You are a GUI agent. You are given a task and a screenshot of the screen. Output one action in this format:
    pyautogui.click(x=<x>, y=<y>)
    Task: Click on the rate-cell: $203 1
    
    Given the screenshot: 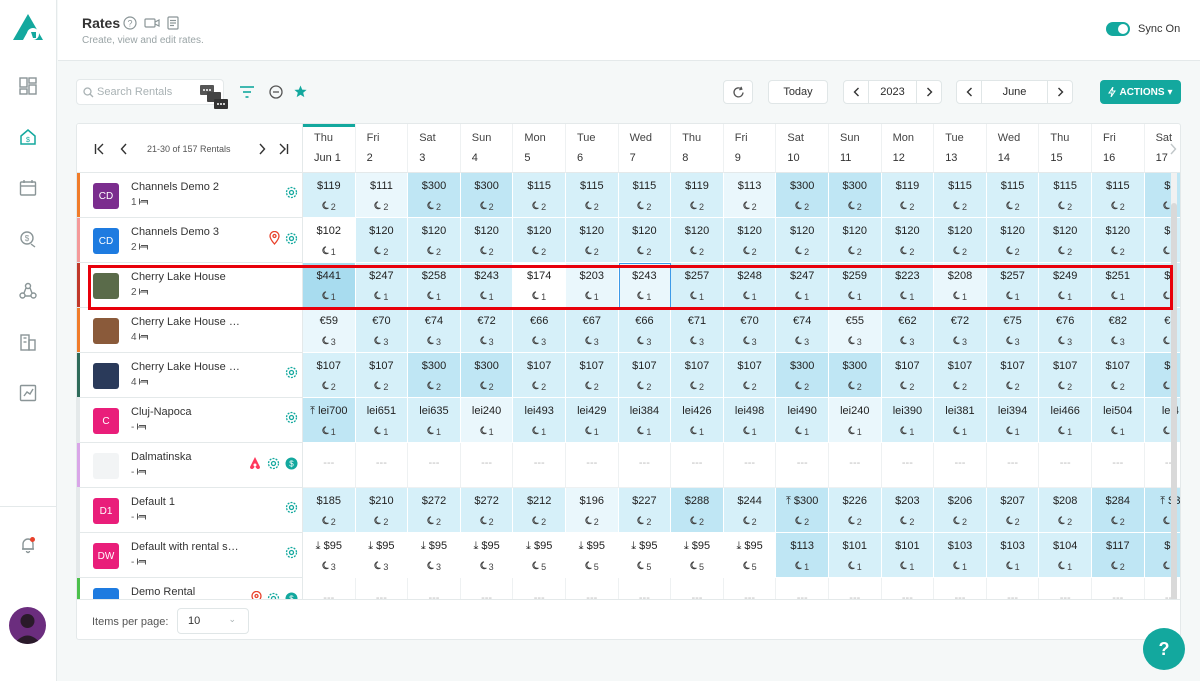 What is the action you would take?
    pyautogui.click(x=592, y=285)
    